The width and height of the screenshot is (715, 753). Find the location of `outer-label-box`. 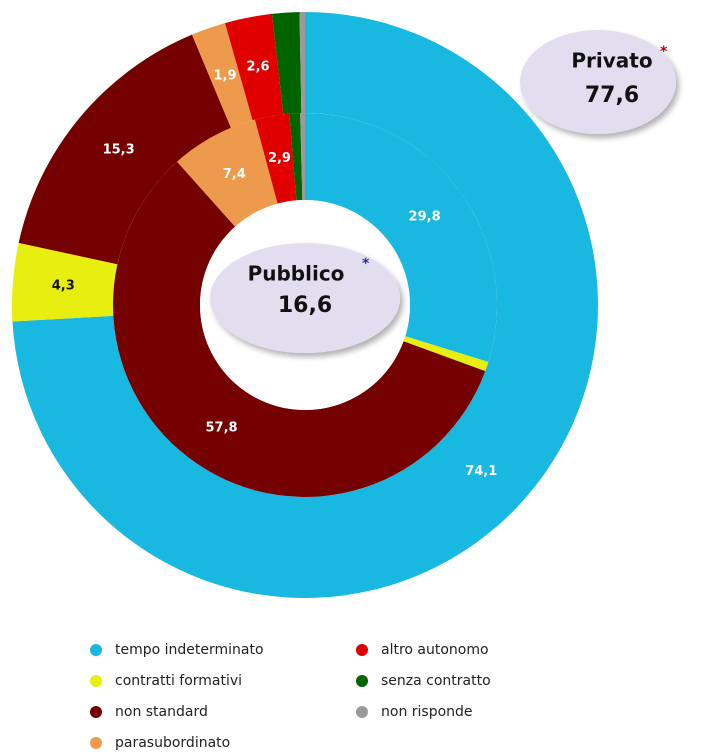

outer-label-box is located at coordinates (598, 82).